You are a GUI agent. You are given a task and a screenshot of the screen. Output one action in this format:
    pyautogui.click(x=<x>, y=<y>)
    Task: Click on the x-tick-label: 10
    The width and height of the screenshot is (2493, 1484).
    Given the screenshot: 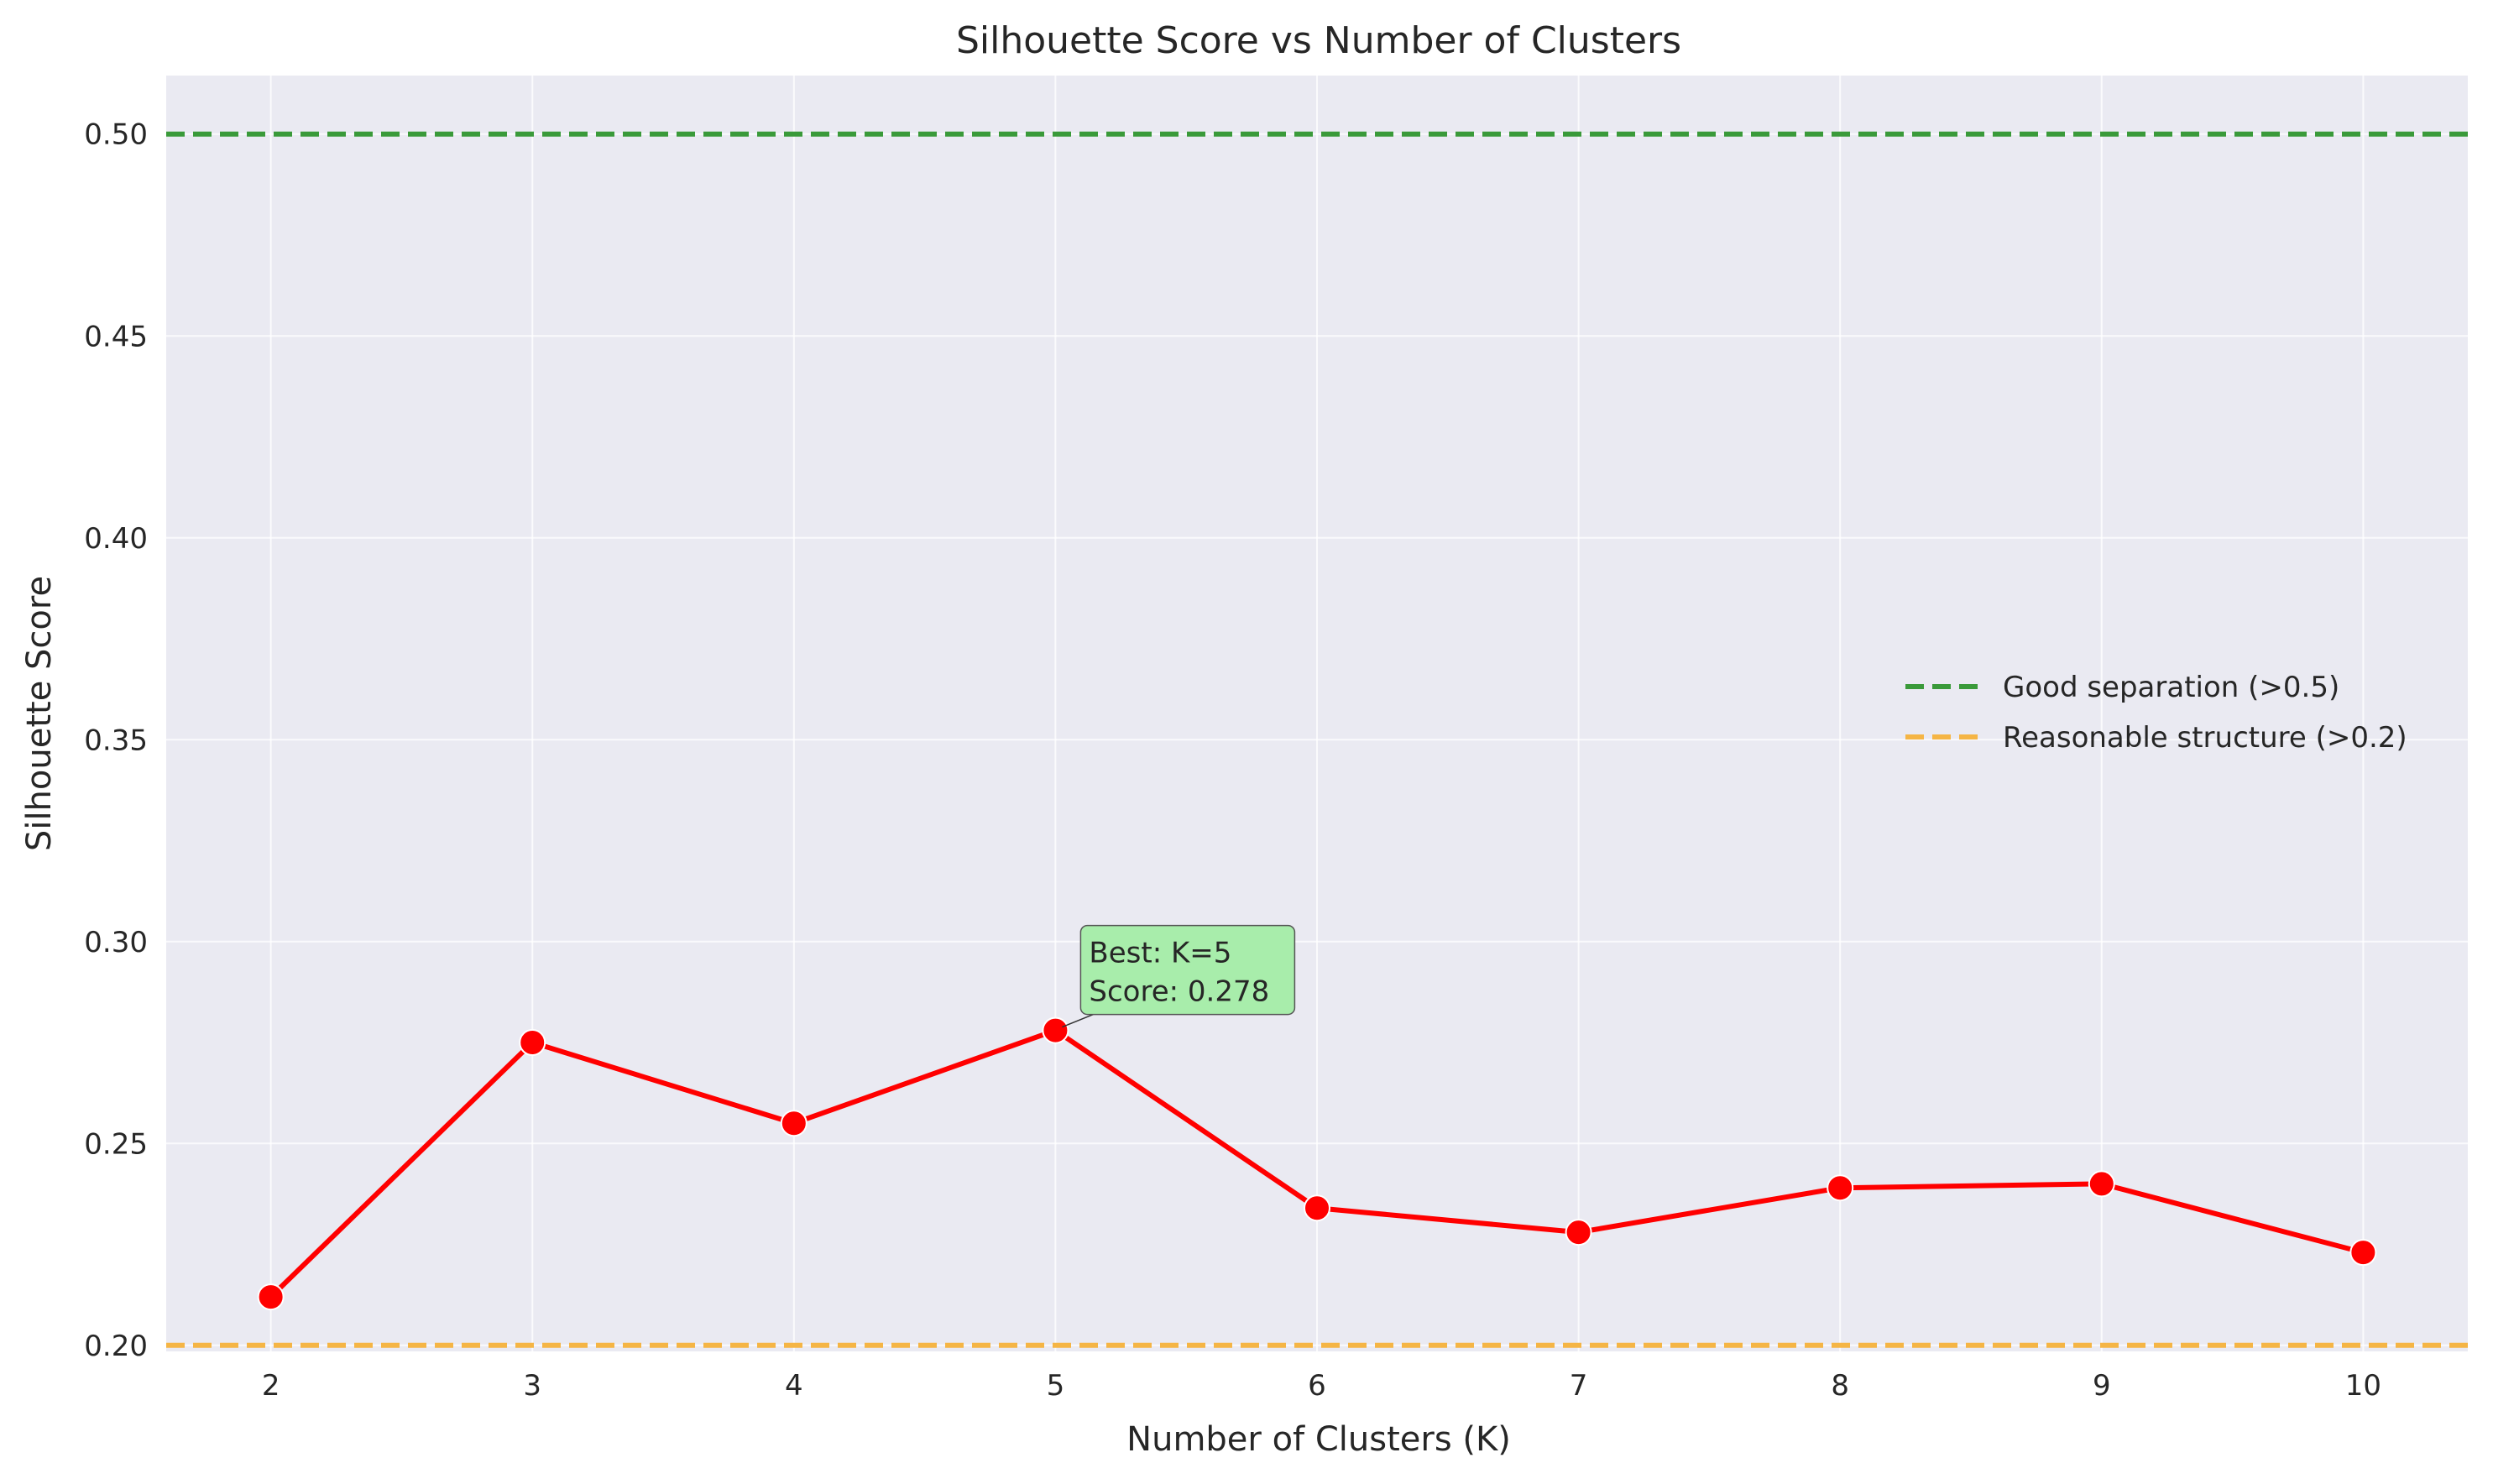 What is the action you would take?
    pyautogui.click(x=2363, y=1386)
    